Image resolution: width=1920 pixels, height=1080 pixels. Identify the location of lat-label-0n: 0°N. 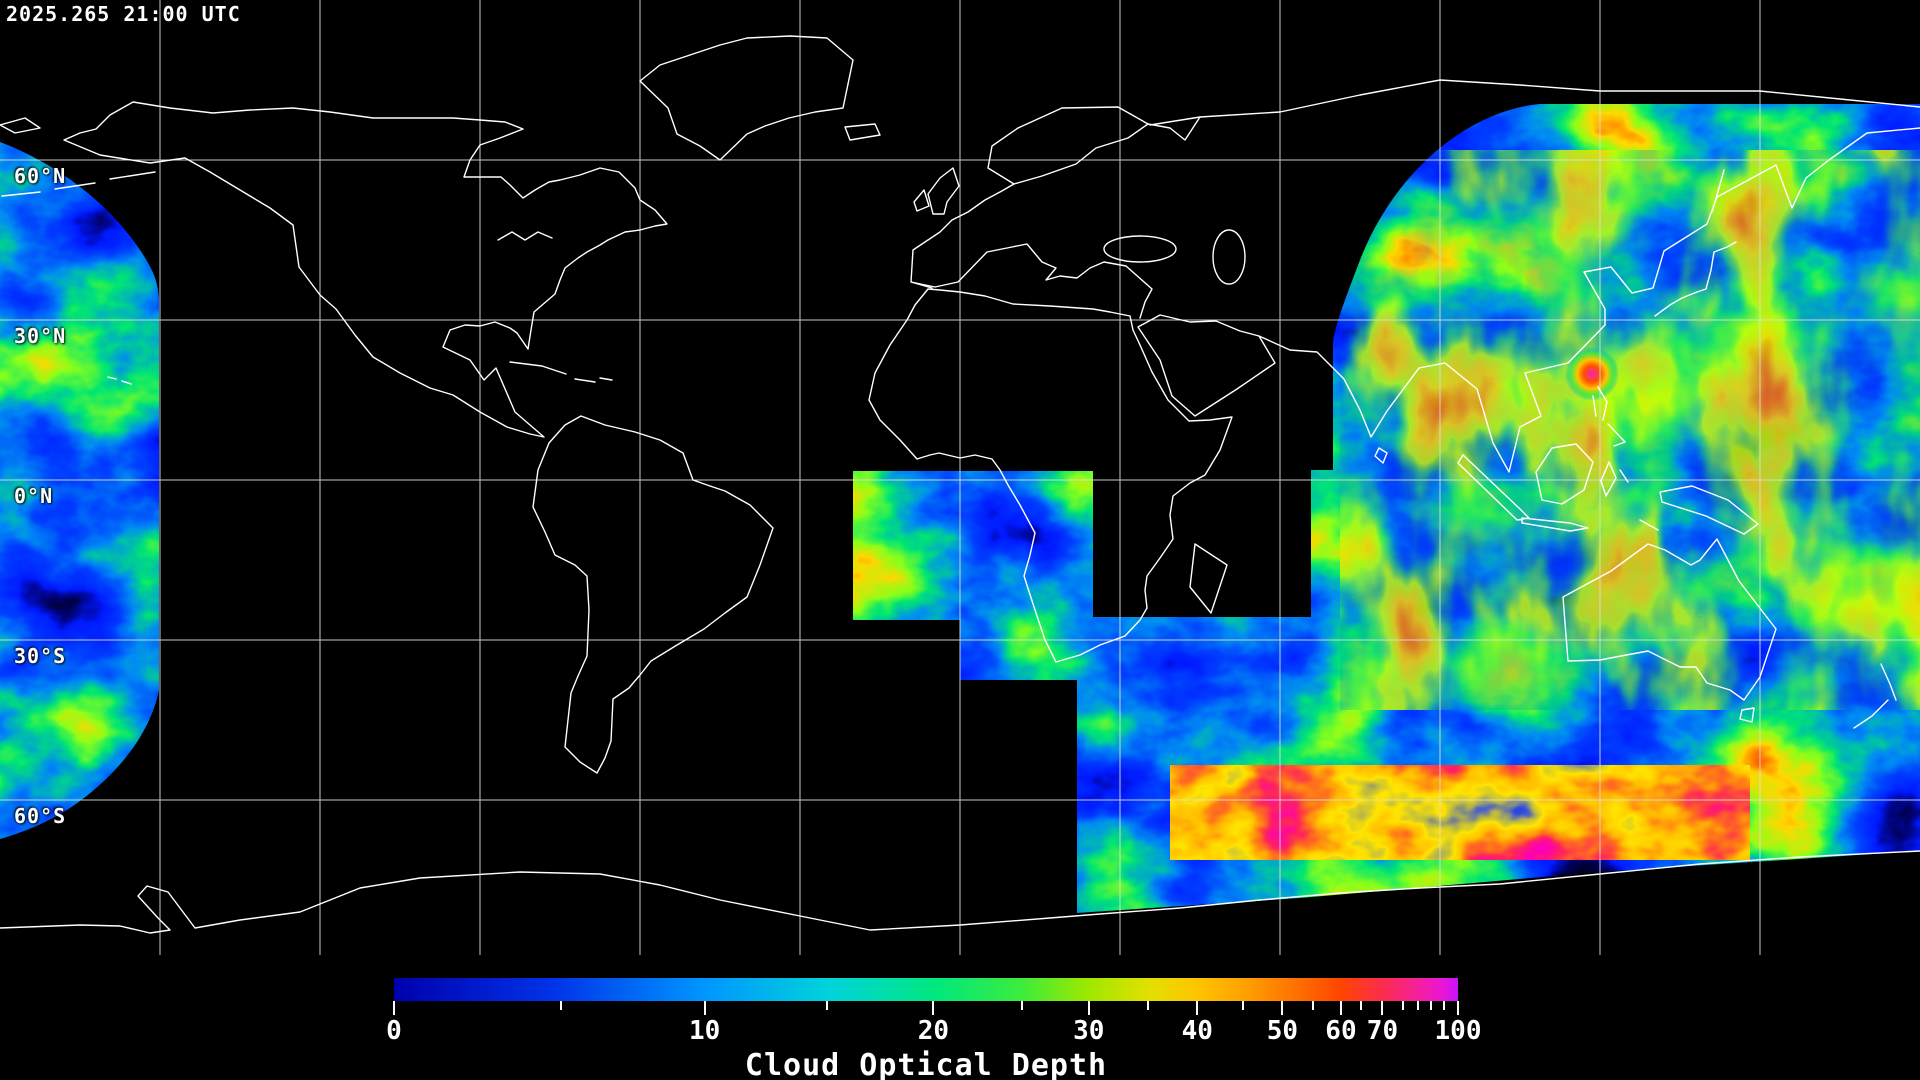
(34, 496).